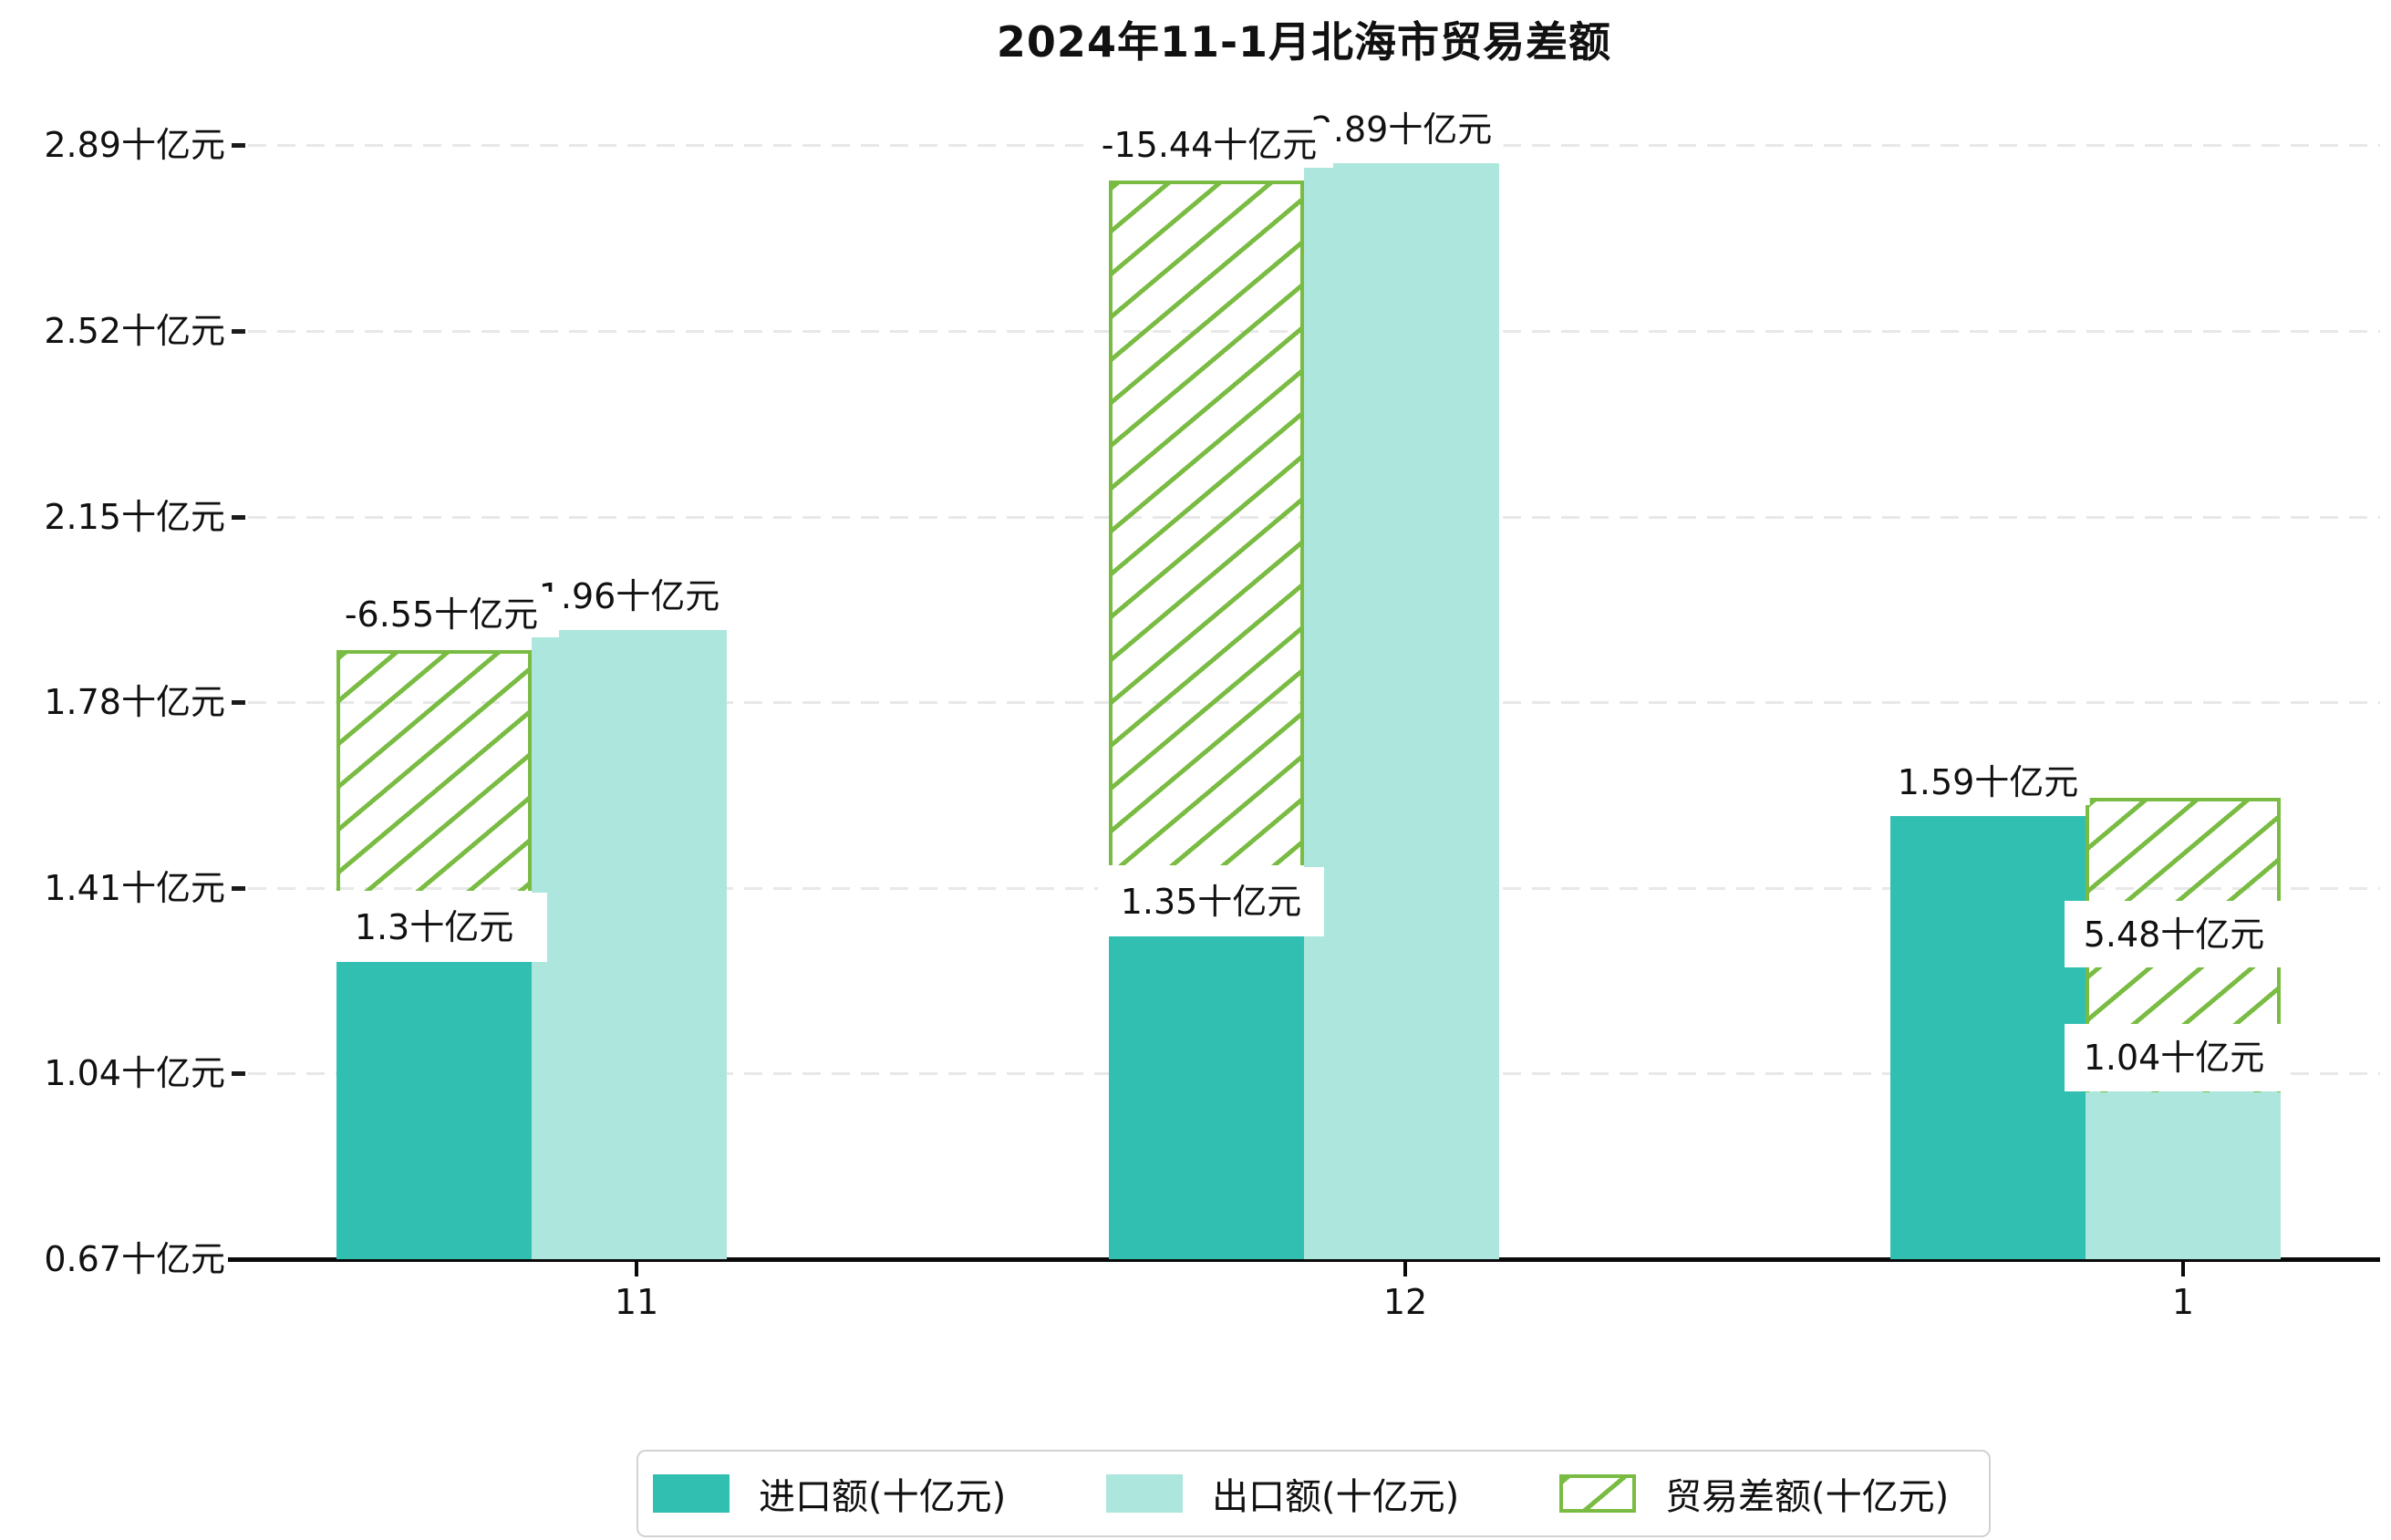  What do you see at coordinates (134, 702) in the screenshot?
I see `y-tick-label: 1.78十亿元` at bounding box center [134, 702].